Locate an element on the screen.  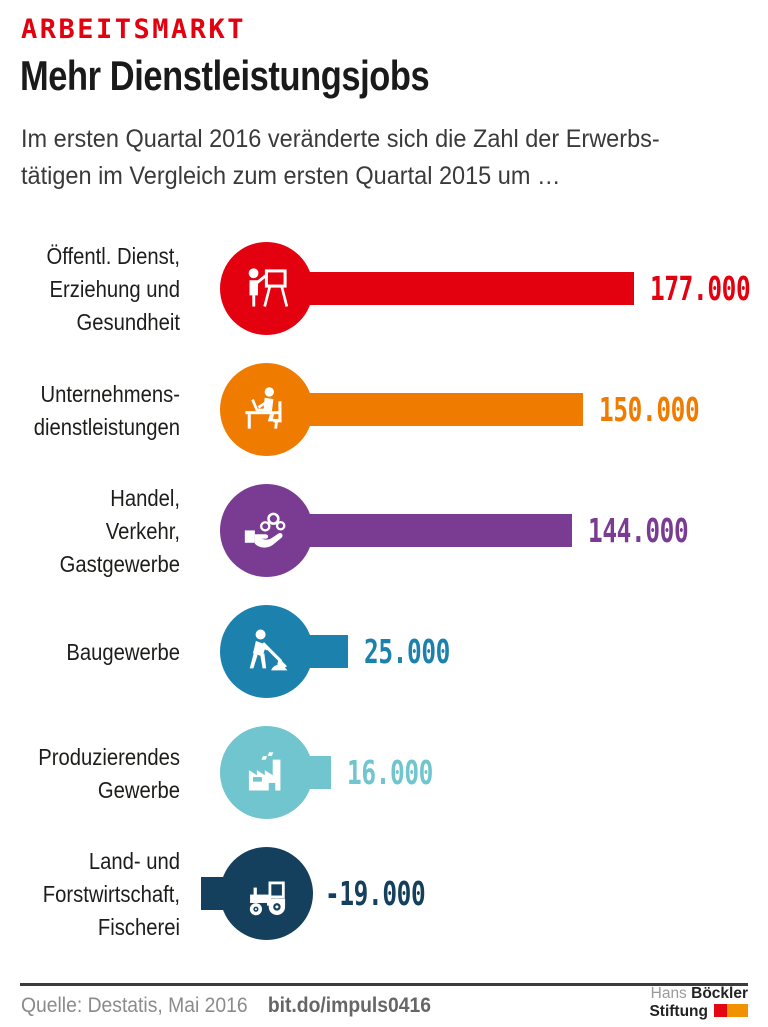
logo-line-2: Stiftung is located at coordinates (698, 1012).